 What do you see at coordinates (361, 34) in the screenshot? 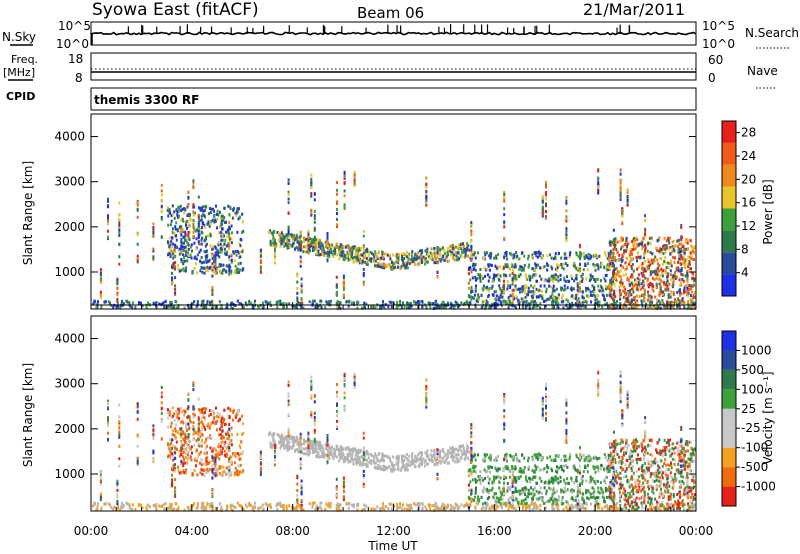
I see `nsky-spikes` at bounding box center [361, 34].